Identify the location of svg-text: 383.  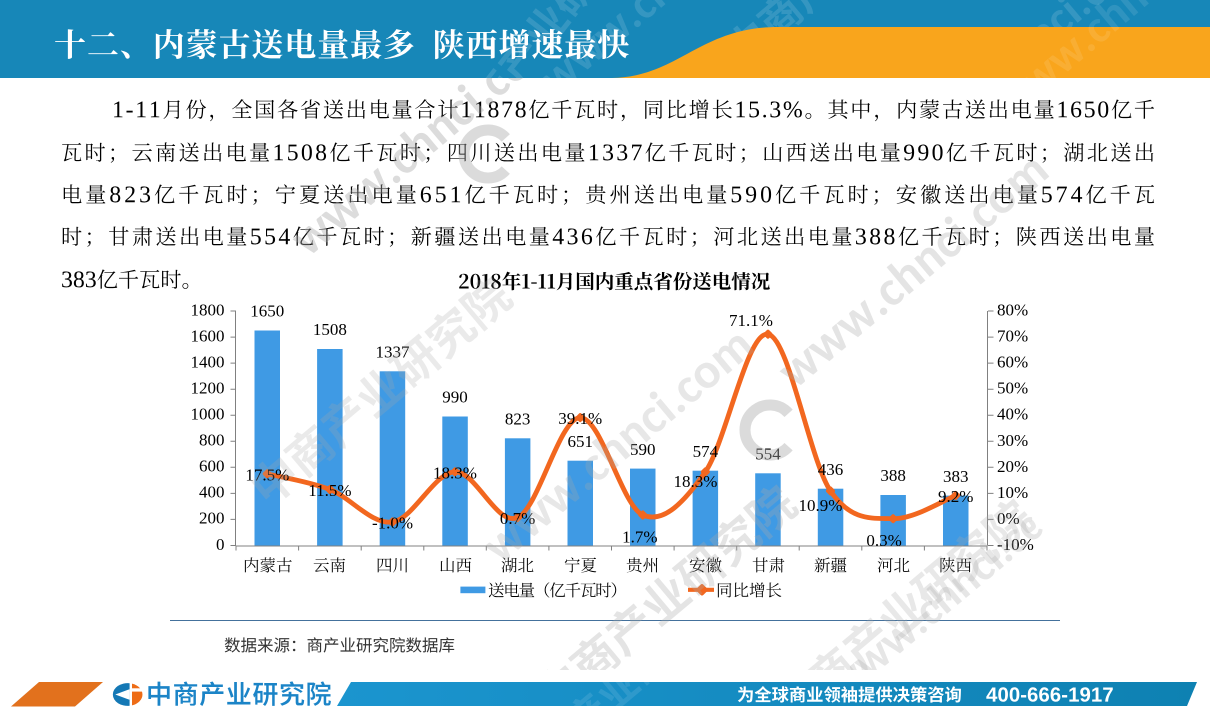
(956, 476).